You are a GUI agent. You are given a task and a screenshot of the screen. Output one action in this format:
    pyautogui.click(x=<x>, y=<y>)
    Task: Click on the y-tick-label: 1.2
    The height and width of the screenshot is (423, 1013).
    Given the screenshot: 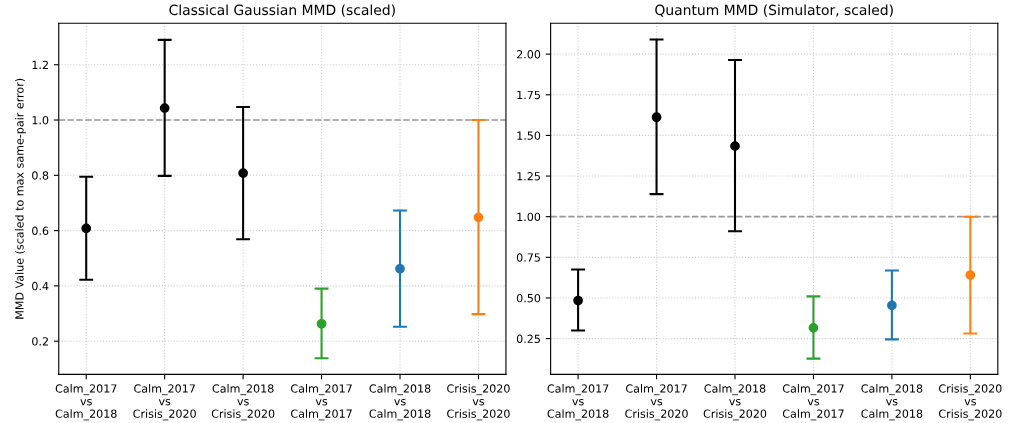 What is the action you would take?
    pyautogui.click(x=40, y=64)
    